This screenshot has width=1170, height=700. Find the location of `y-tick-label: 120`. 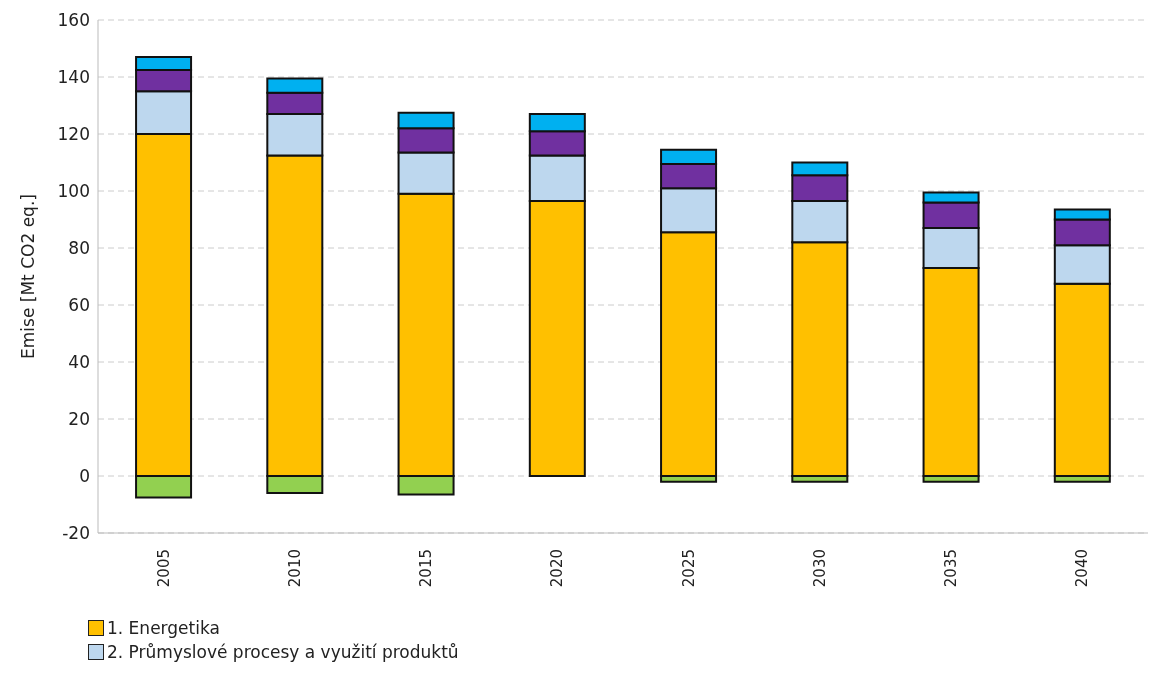

y-tick-label: 120 is located at coordinates (73, 134).